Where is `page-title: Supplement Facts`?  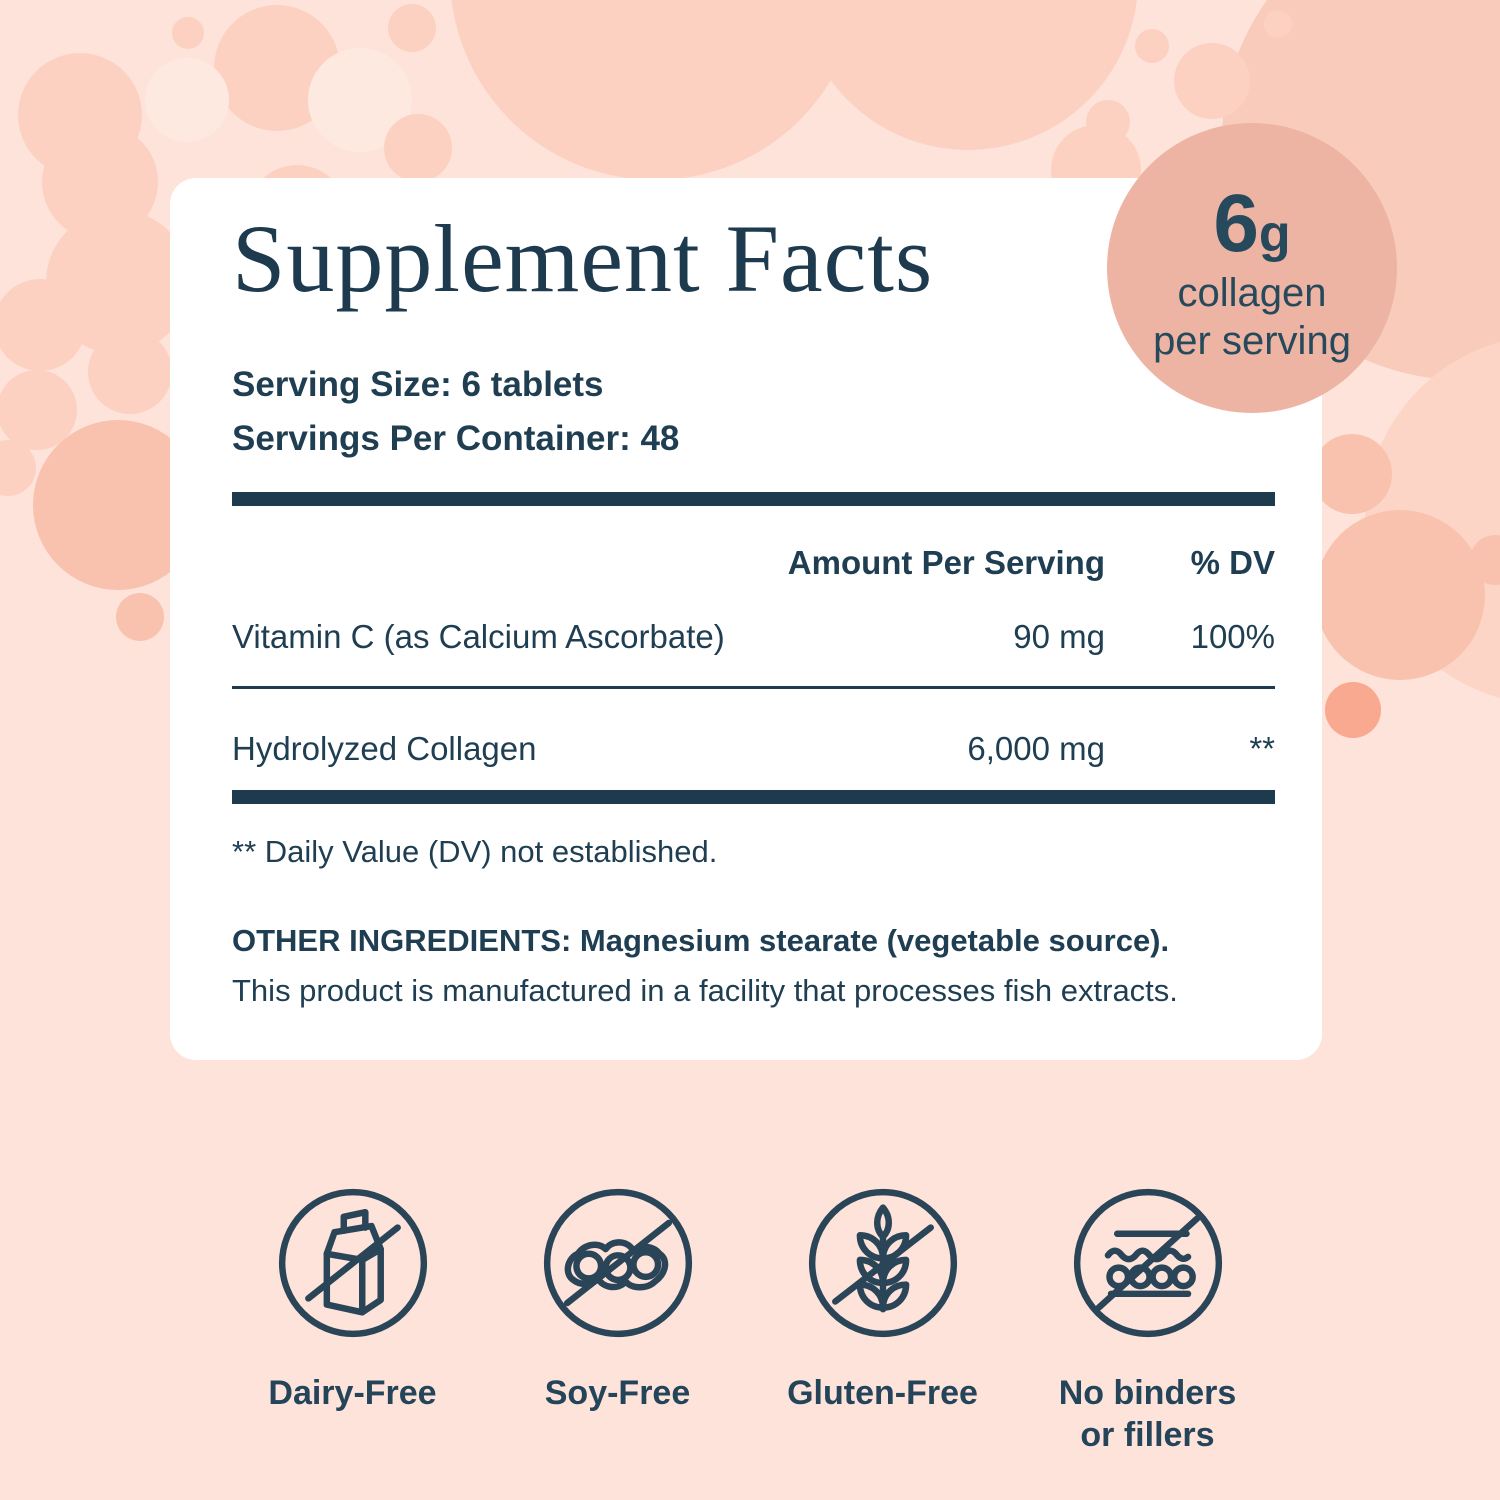
page-title: Supplement Facts is located at coordinates (583, 258).